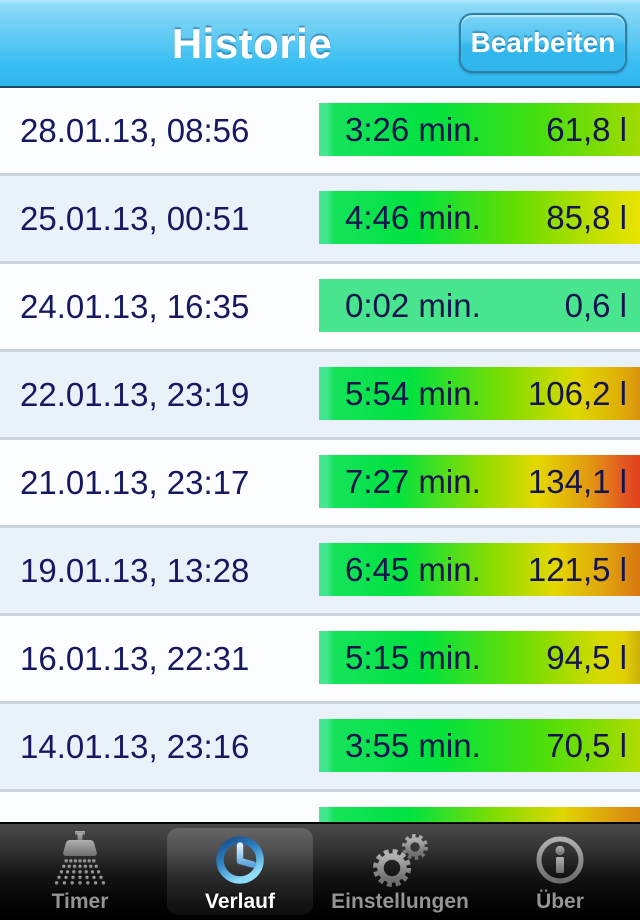 The height and width of the screenshot is (920, 640). I want to click on usage-bar: 4:46 min. 85,8 l, so click(479, 217).